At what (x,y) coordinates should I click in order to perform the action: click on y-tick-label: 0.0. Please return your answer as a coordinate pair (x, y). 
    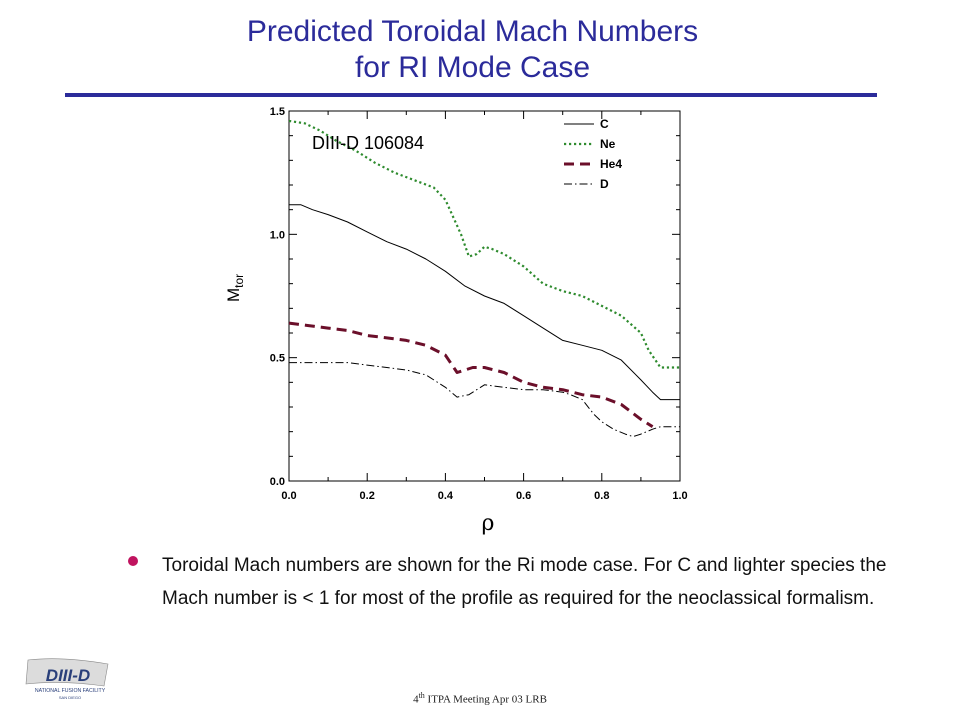
    Looking at the image, I should click on (277, 482).